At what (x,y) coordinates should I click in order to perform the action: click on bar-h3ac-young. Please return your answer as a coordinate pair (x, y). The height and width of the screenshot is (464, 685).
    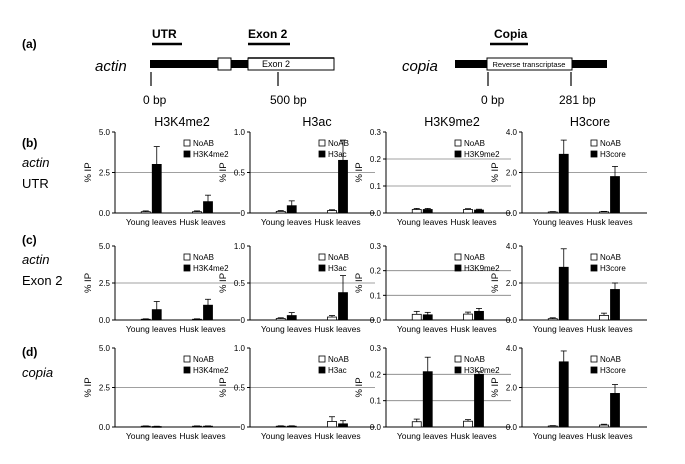
    Looking at the image, I should click on (291, 426).